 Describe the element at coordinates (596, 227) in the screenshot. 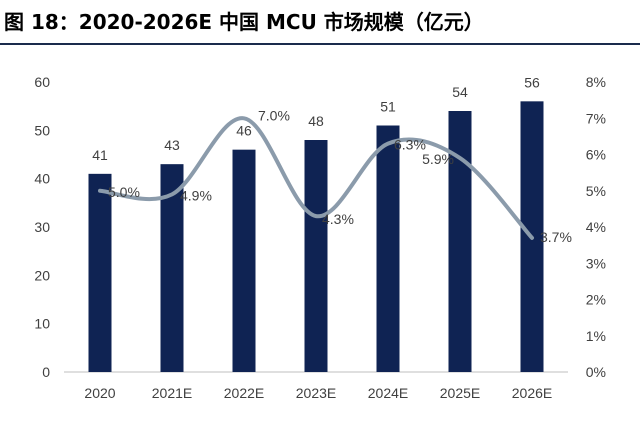

I see `y-right-tick-label: 4%` at that location.